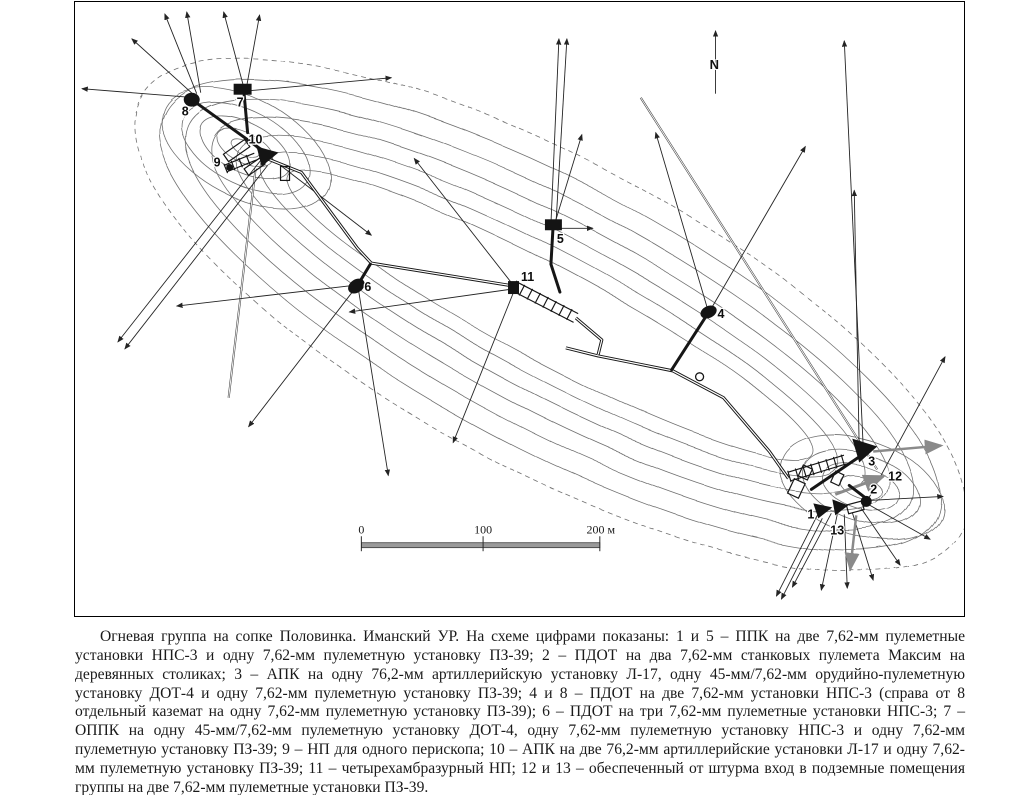 This screenshot has width=1011, height=795. I want to click on map-point-label-11: 11, so click(527, 277).